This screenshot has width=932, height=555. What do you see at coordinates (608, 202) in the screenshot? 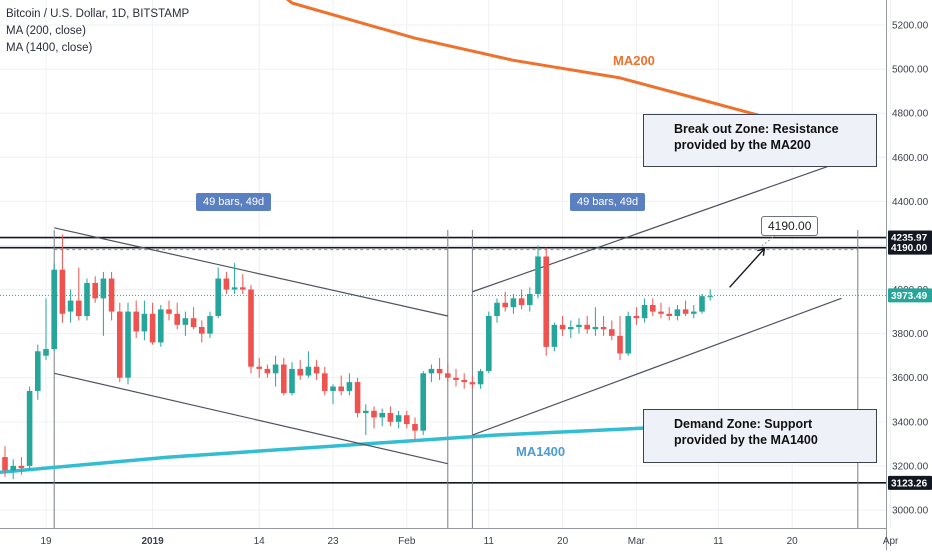
I see `bar-count-right: 49 bars, 49d` at bounding box center [608, 202].